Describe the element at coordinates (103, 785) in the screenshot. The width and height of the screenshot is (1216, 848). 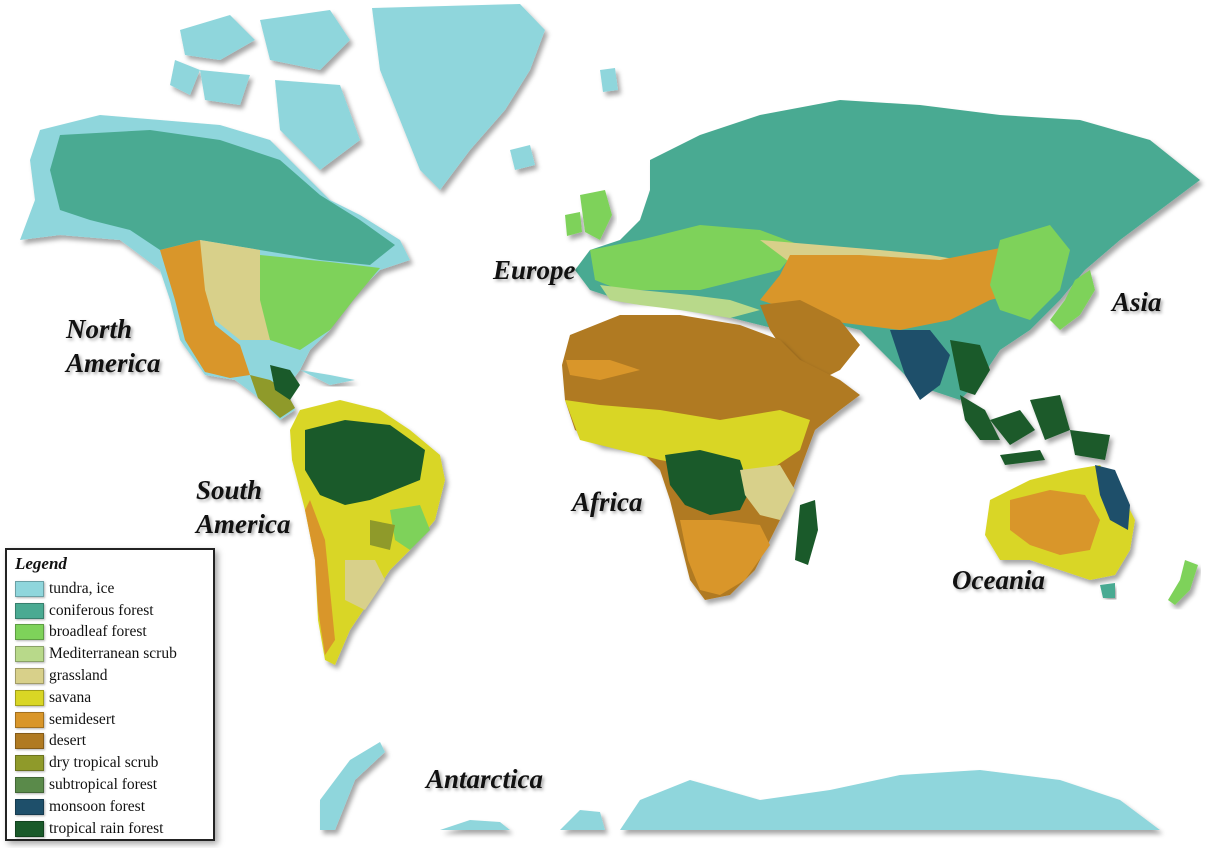
I see `legend-label: subtropical forest` at that location.